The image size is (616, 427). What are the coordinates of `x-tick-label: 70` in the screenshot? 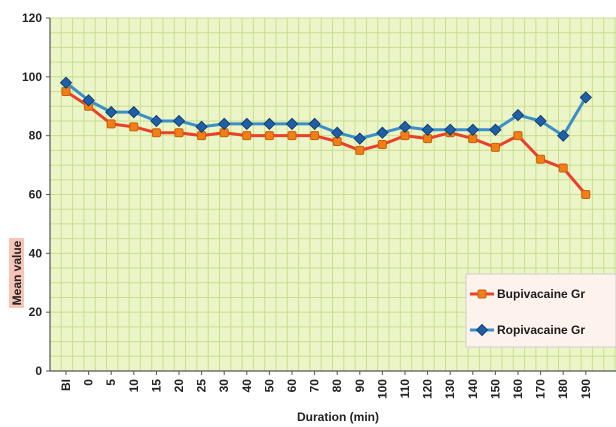 It's located at (315, 386).